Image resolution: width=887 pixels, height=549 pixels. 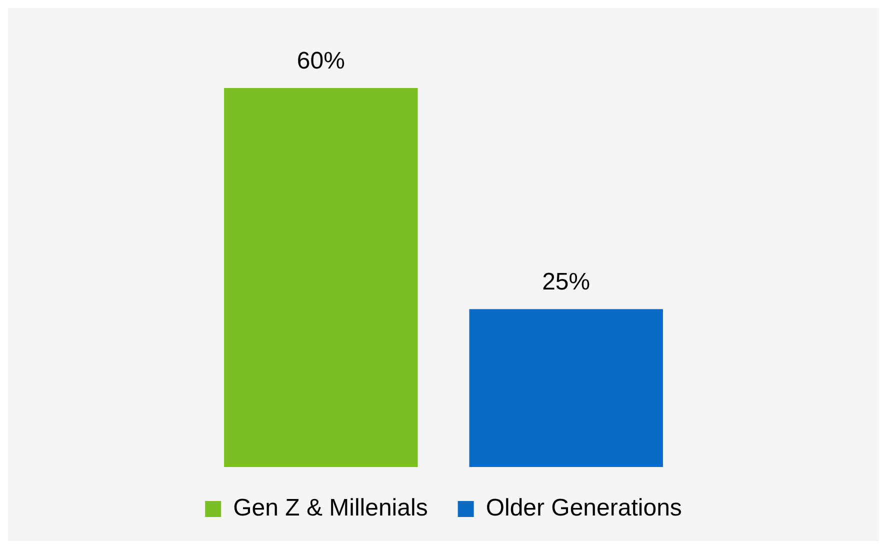 What do you see at coordinates (320, 61) in the screenshot?
I see `data-label: 60%` at bounding box center [320, 61].